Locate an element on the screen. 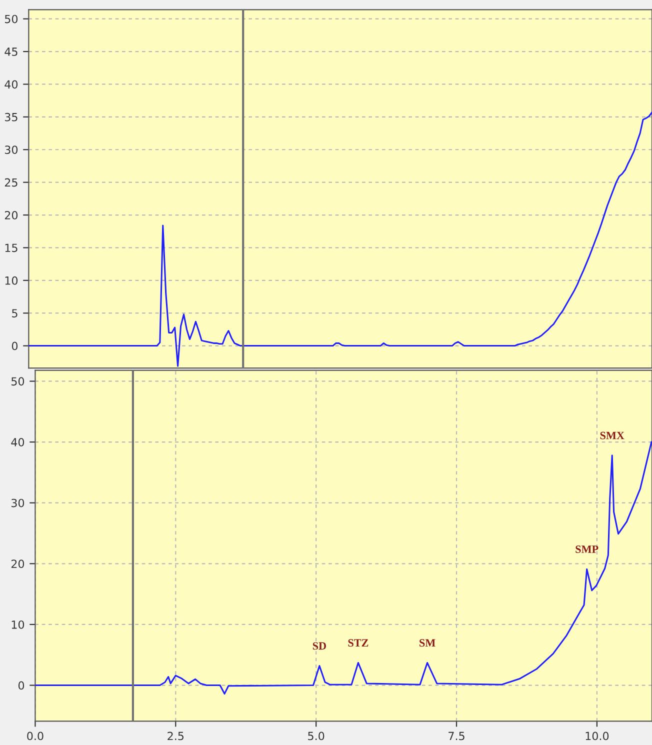  y-tick-label: 45 is located at coordinates (11, 52).